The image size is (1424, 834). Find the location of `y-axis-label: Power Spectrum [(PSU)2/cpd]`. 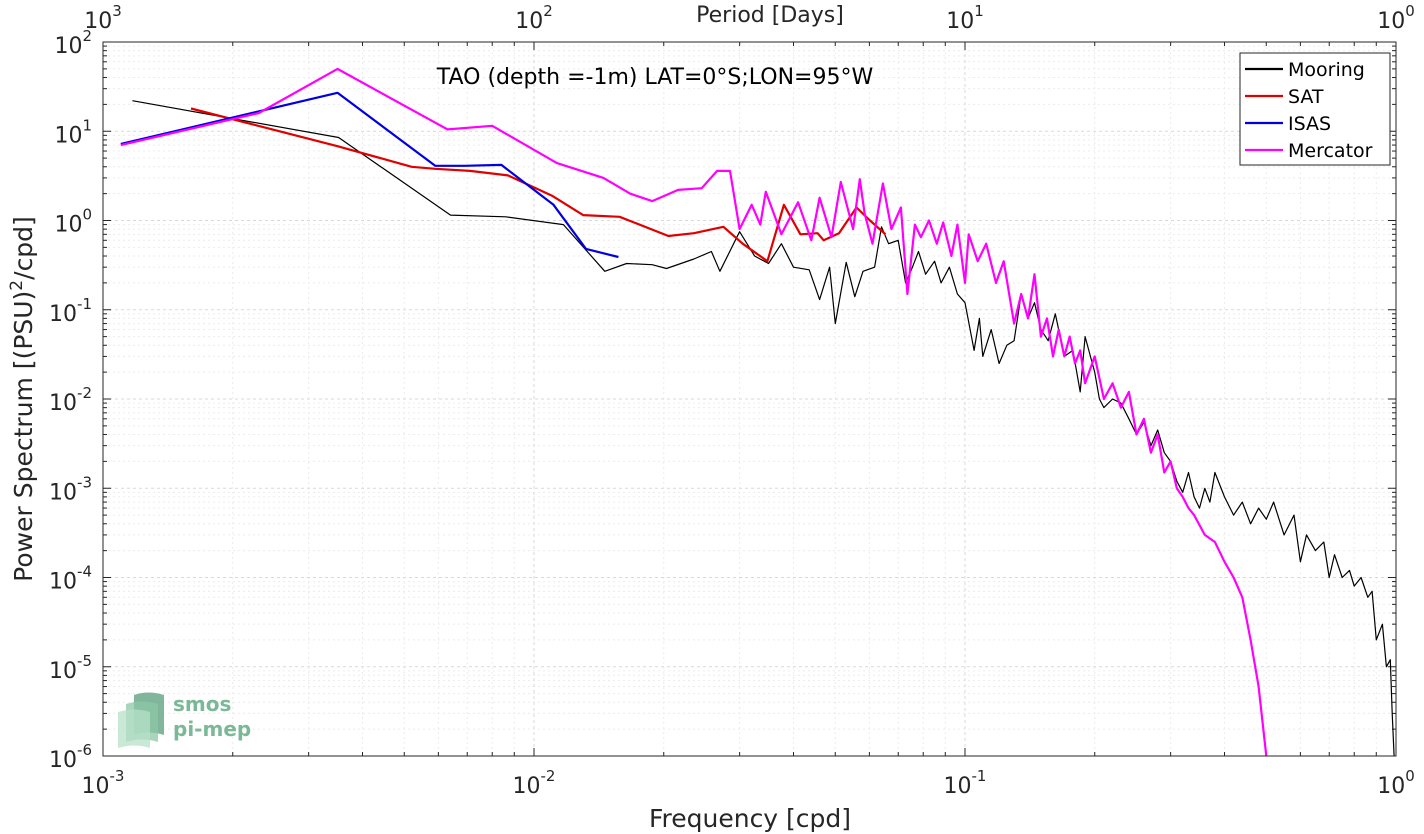

y-axis-label: Power Spectrum [(PSU)2/cpd] is located at coordinates (22, 399).